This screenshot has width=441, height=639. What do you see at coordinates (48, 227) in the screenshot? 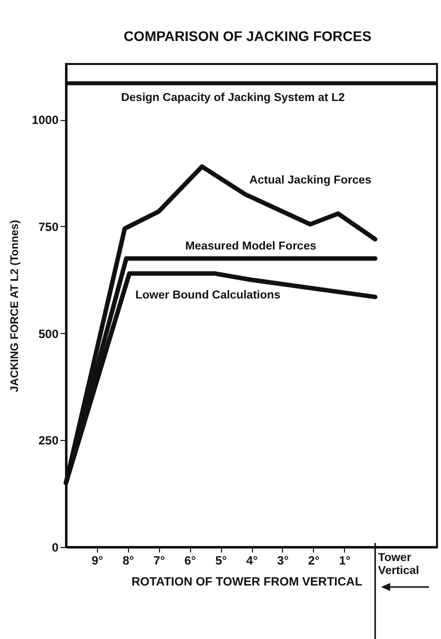
I see `y-tick-label: 750` at bounding box center [48, 227].